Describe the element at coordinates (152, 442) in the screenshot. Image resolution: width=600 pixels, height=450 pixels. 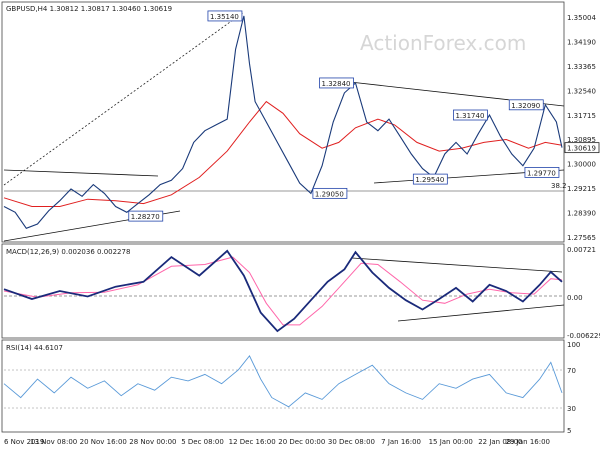
I see `x-tick: 28 Nov 00:00` at that location.